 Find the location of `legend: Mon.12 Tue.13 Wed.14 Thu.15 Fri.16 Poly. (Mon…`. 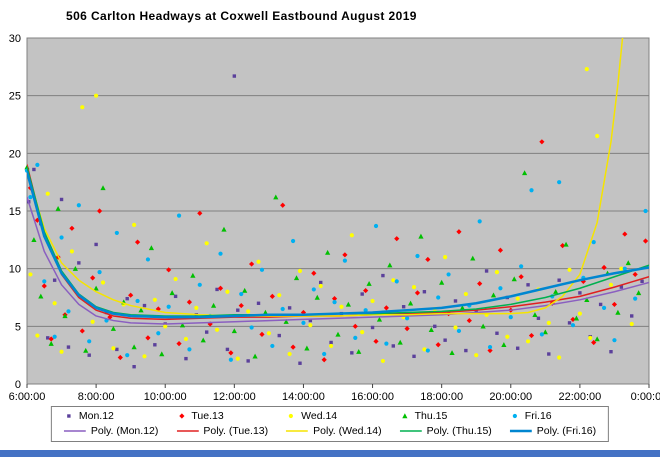

legend: Mon.12 Tue.13 Wed.14 Thu.15 Fri.16 Poly. (Mon… is located at coordinates (330, 424).